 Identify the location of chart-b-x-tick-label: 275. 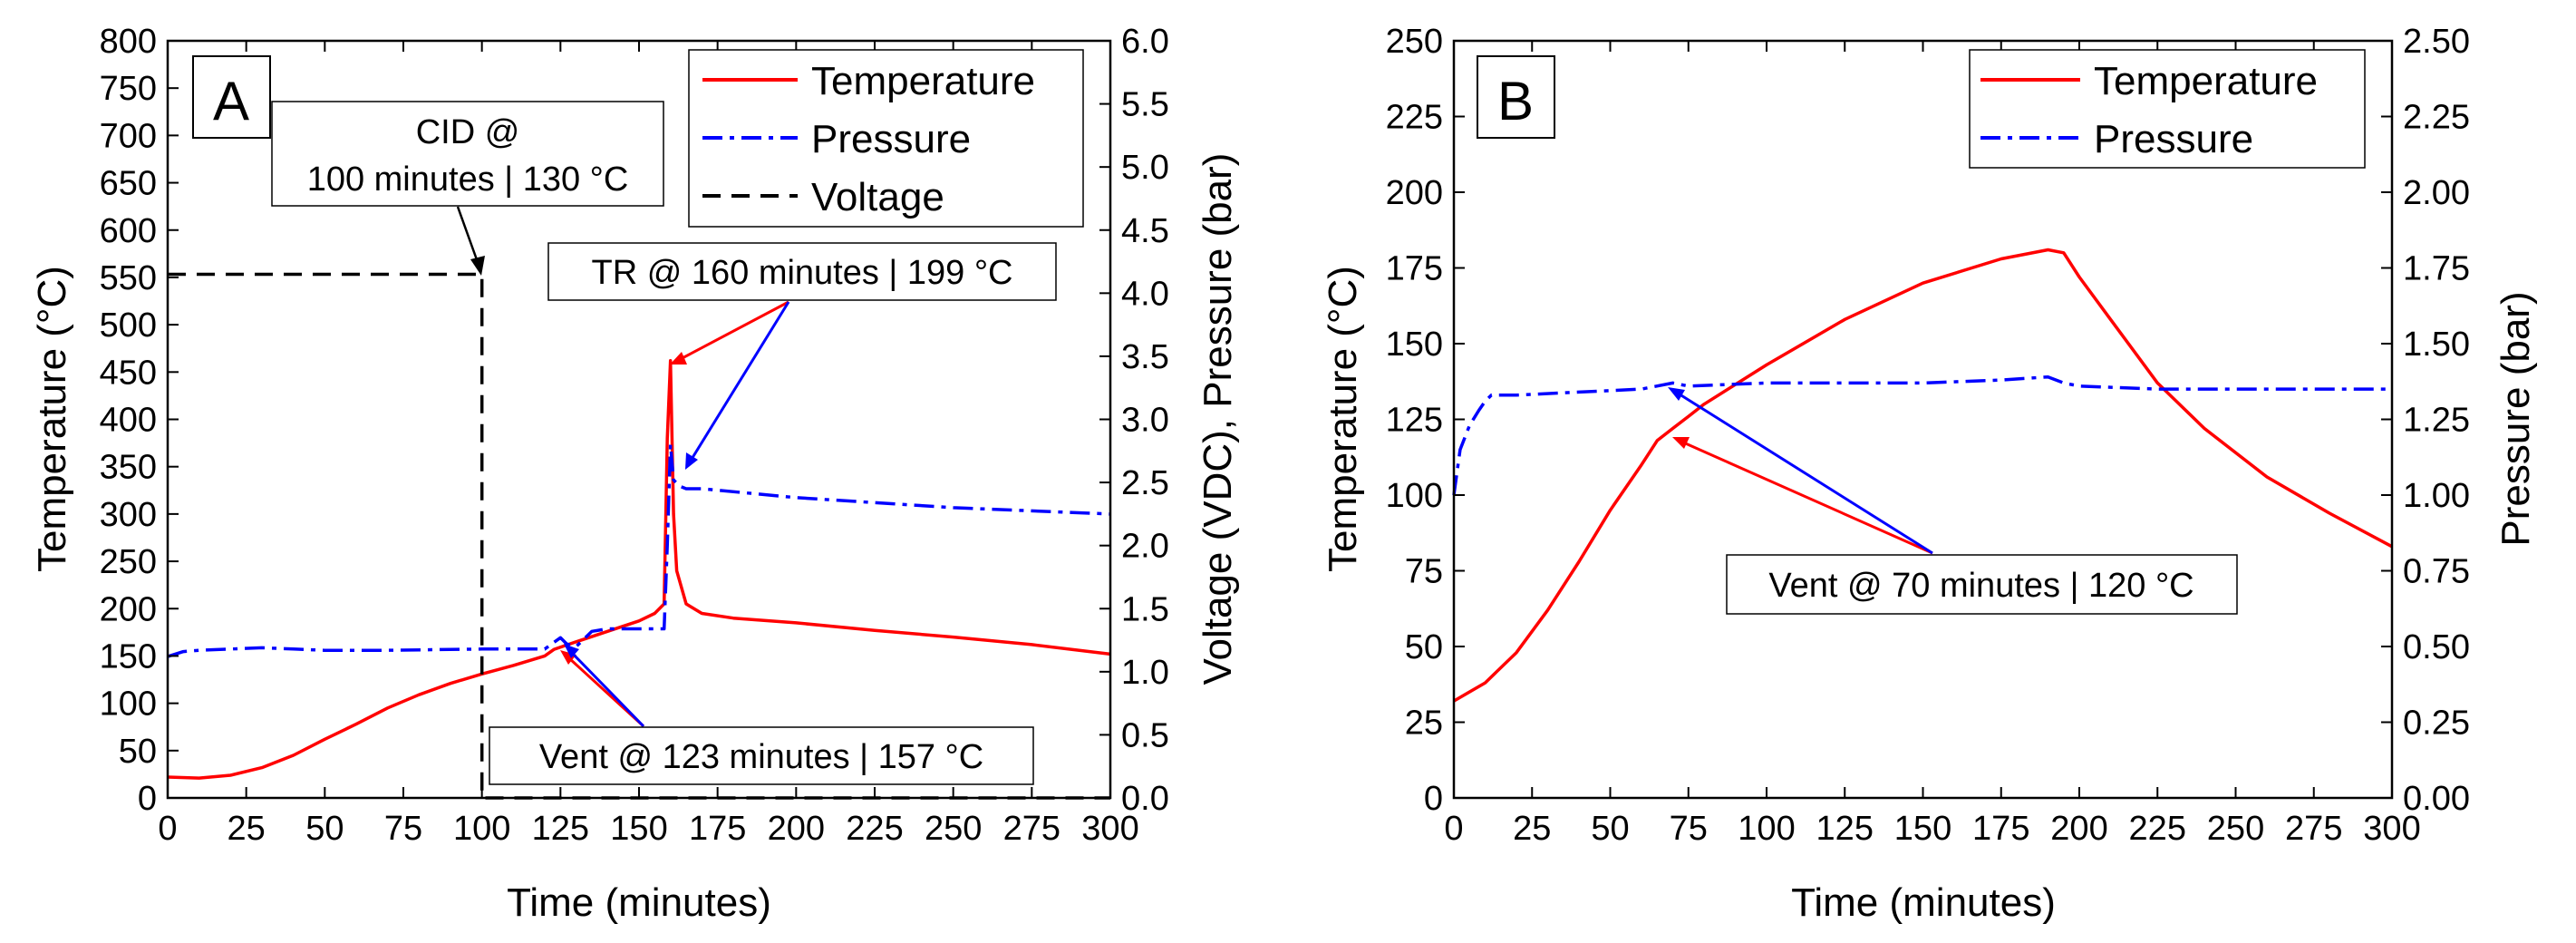
(2313, 829).